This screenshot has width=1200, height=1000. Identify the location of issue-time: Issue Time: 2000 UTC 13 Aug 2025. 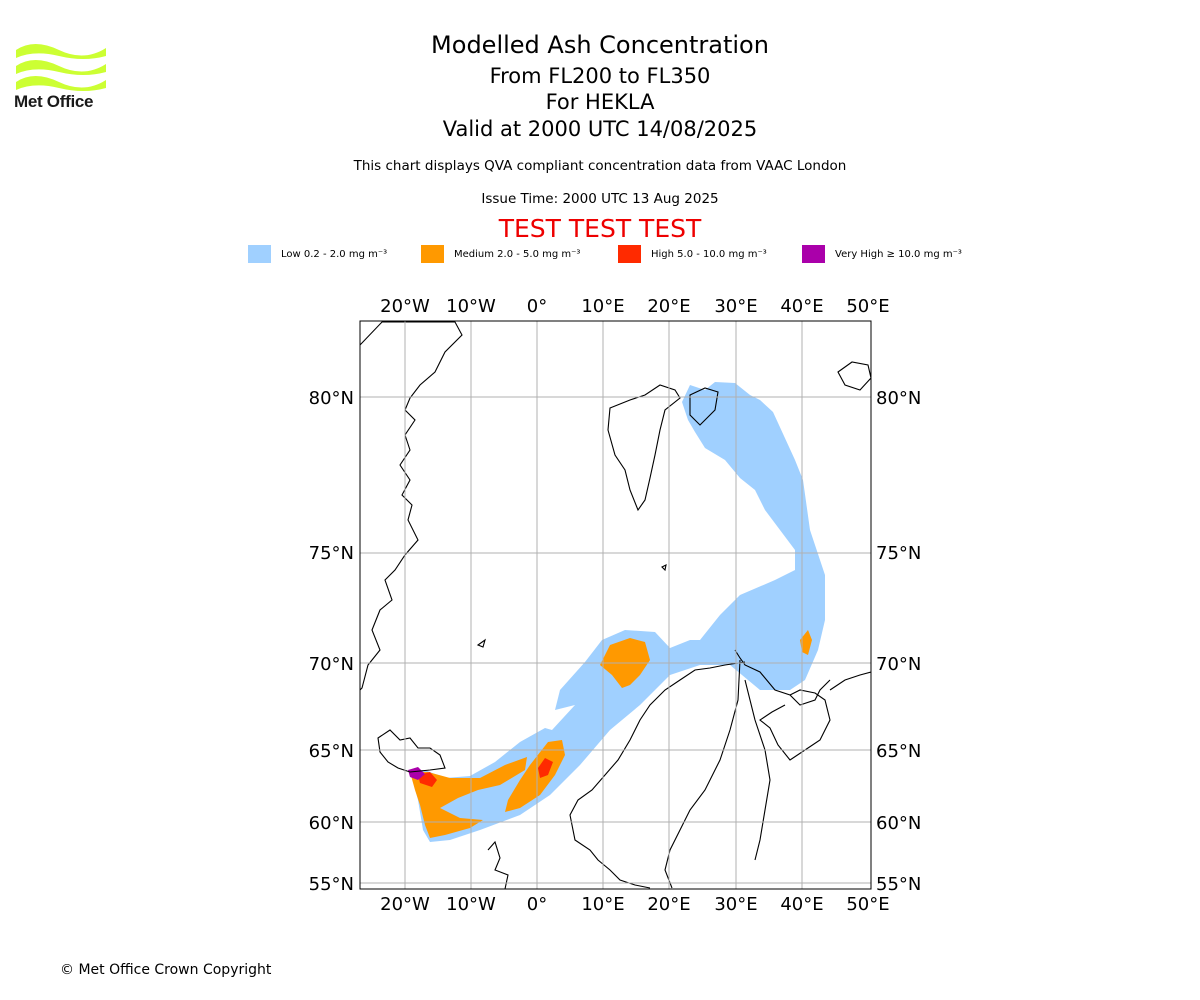
(600, 199).